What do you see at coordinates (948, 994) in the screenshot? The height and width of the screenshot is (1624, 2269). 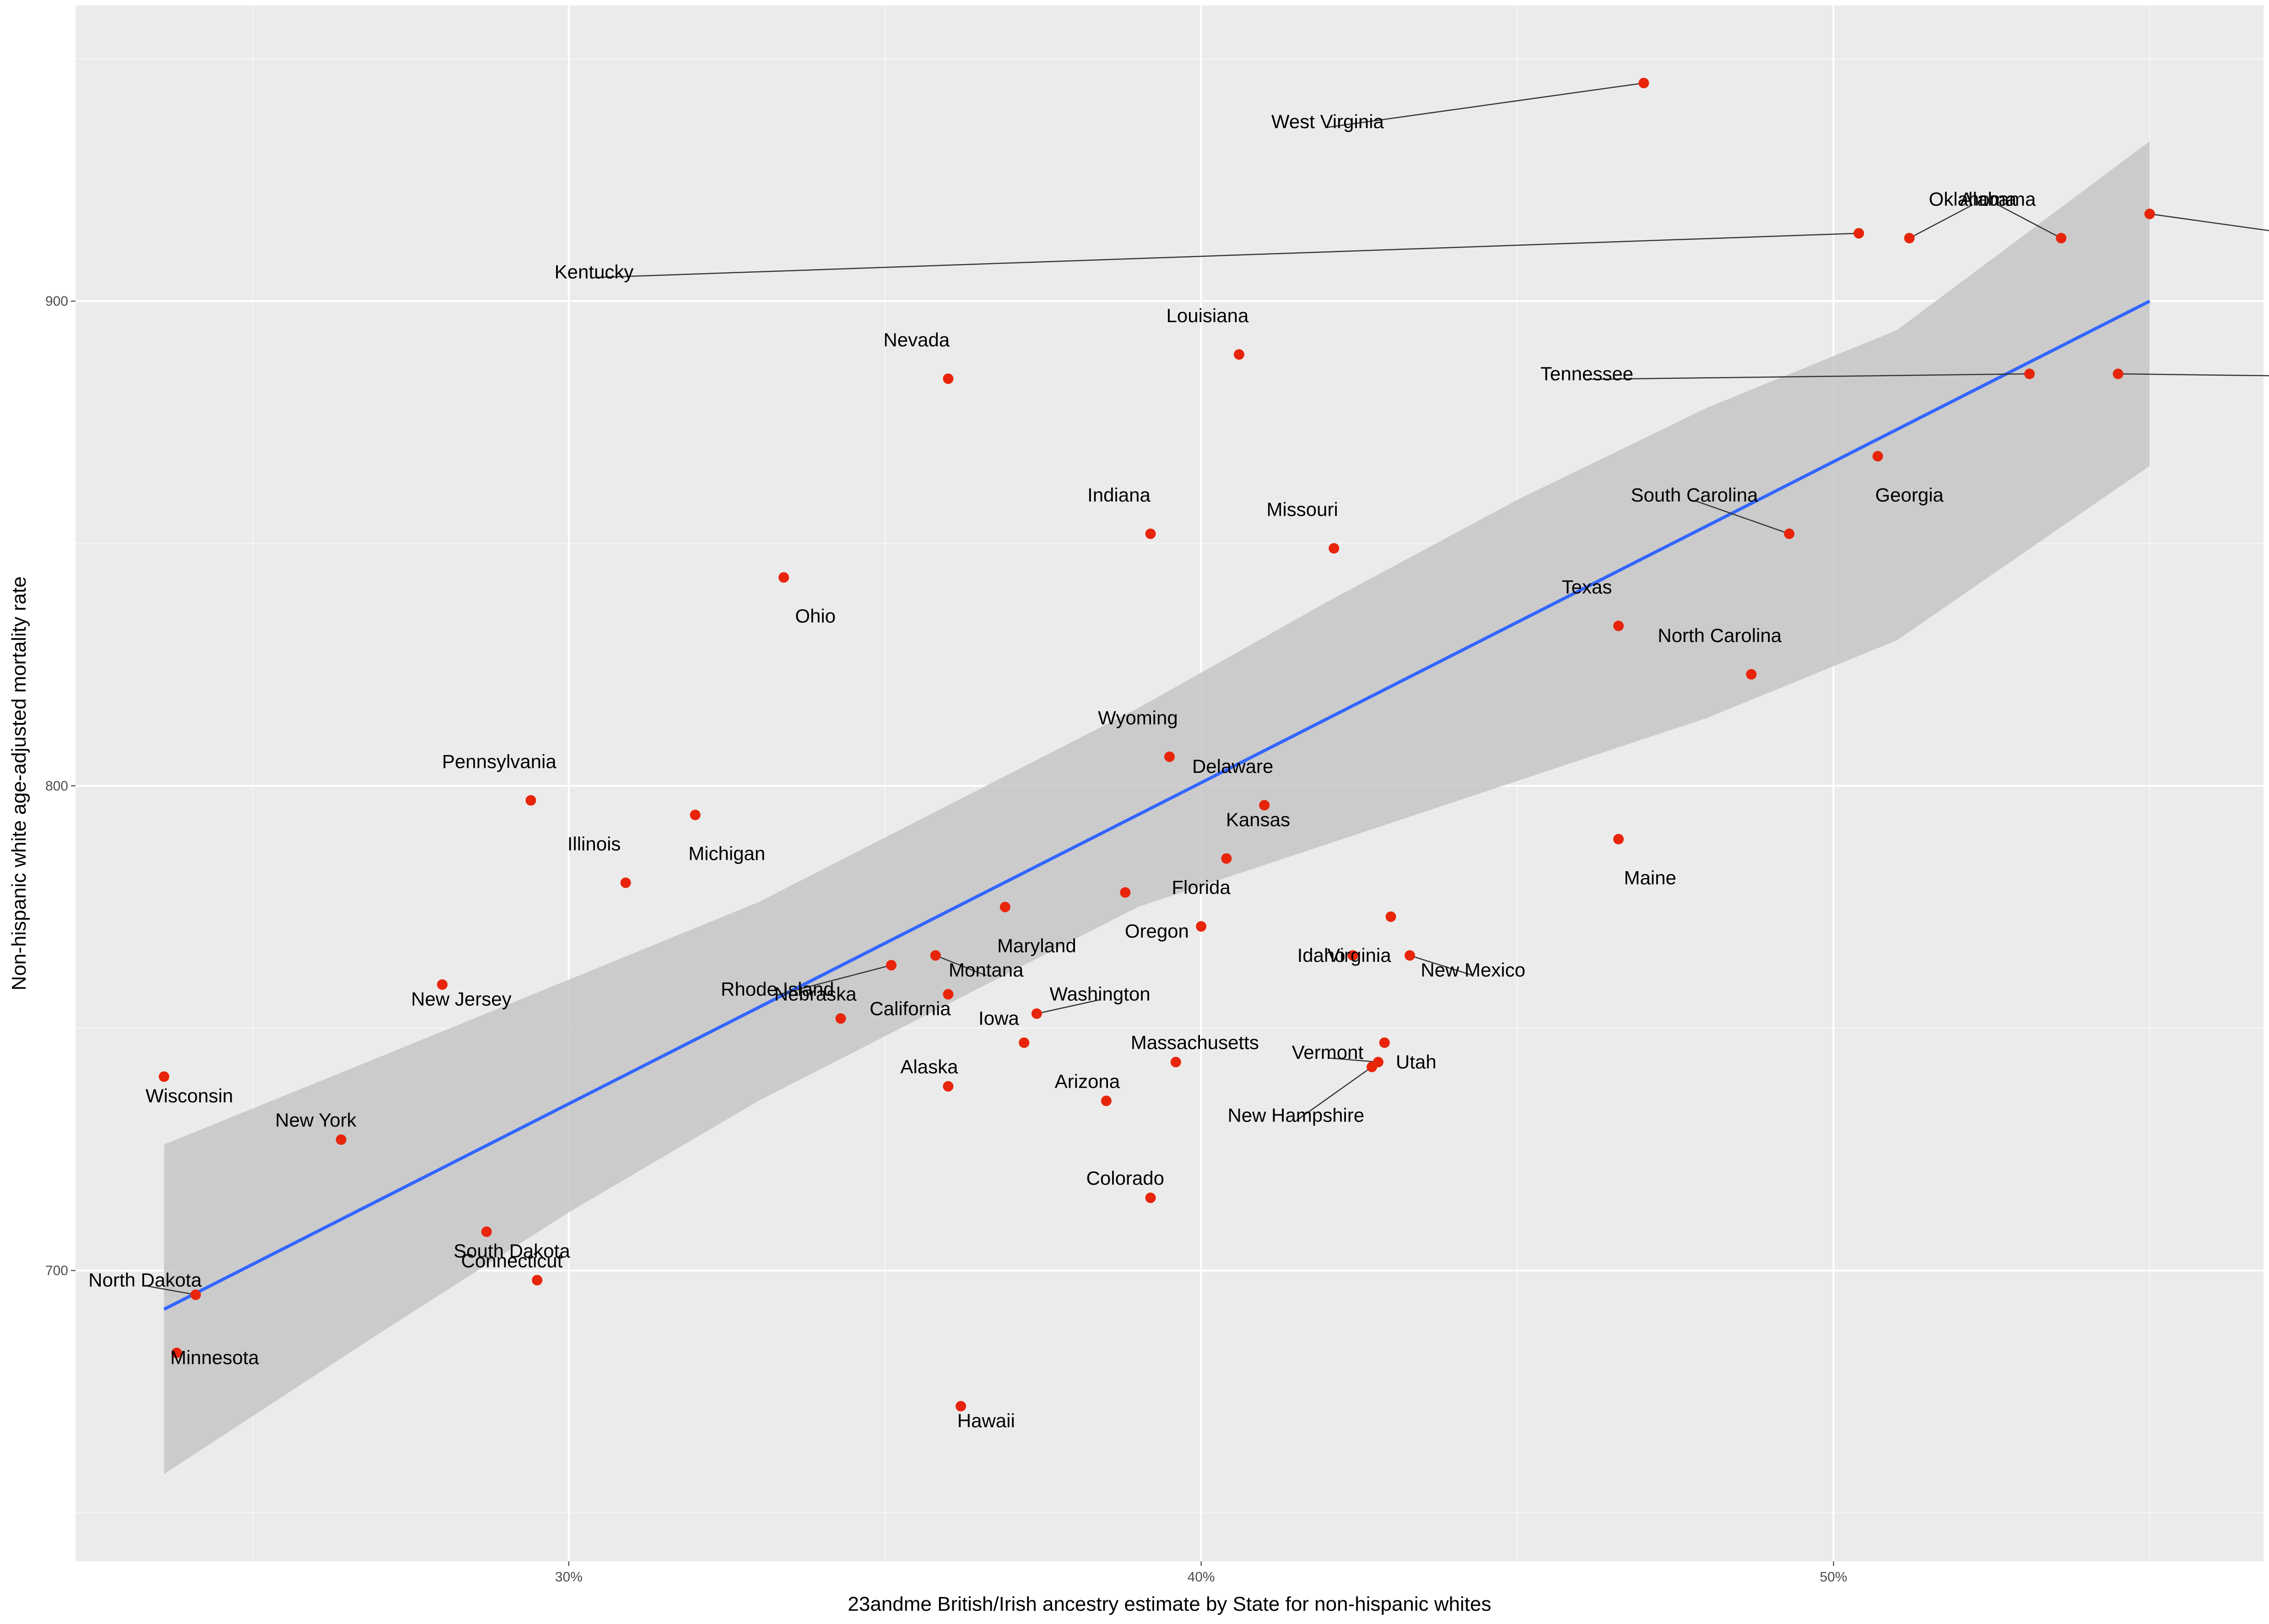 I see `point-california` at bounding box center [948, 994].